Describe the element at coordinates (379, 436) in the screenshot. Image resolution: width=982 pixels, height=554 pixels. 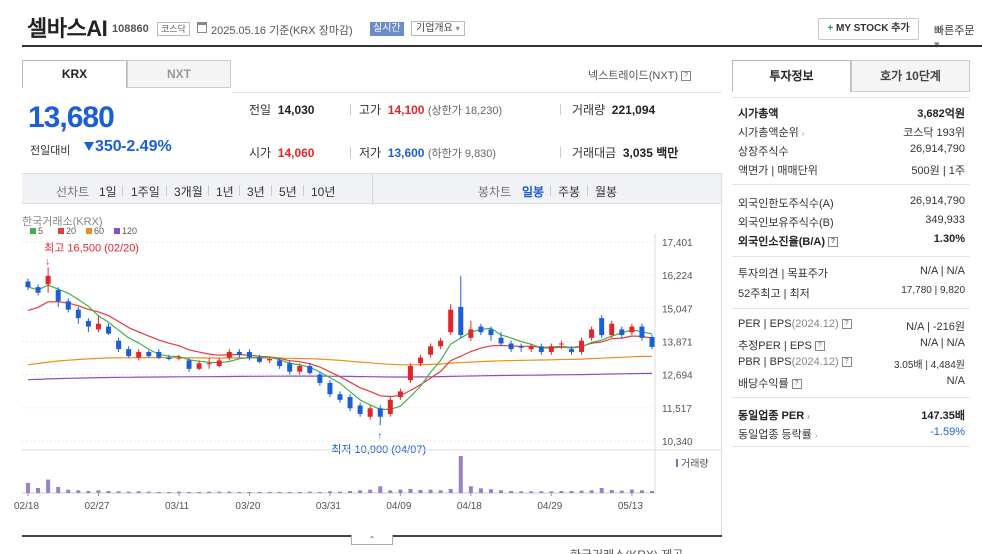
I see `up-arrow-icon: ↑` at that location.